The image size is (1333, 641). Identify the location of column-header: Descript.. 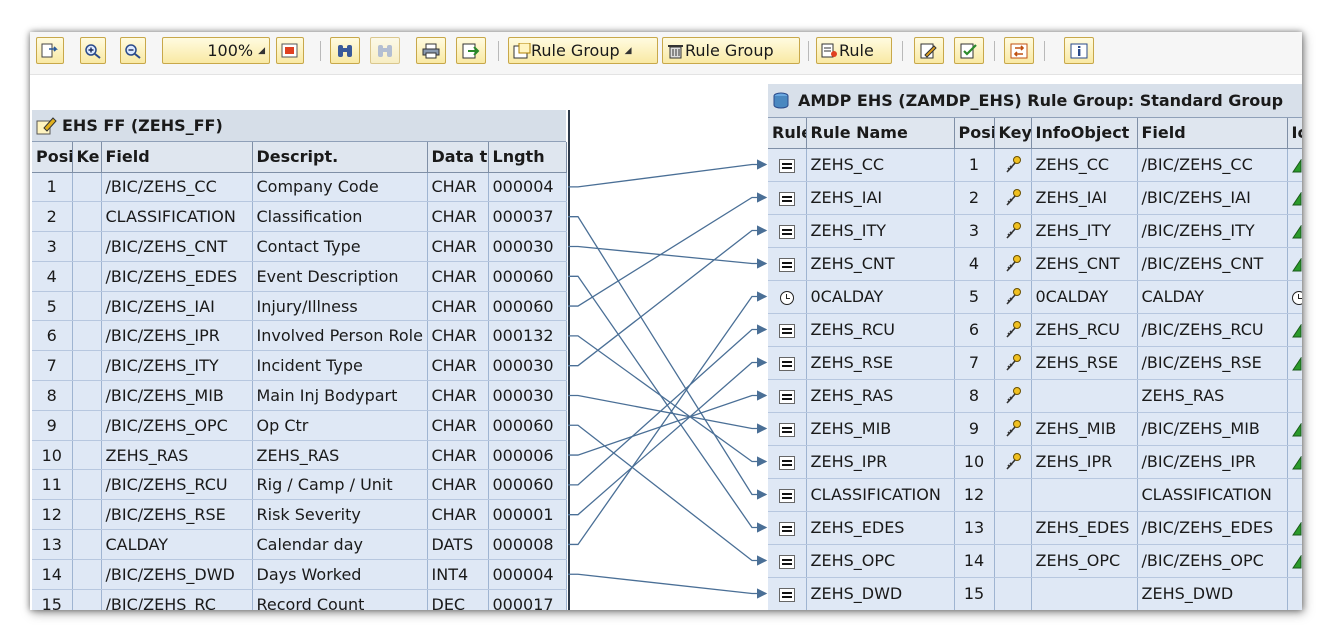
(340, 157).